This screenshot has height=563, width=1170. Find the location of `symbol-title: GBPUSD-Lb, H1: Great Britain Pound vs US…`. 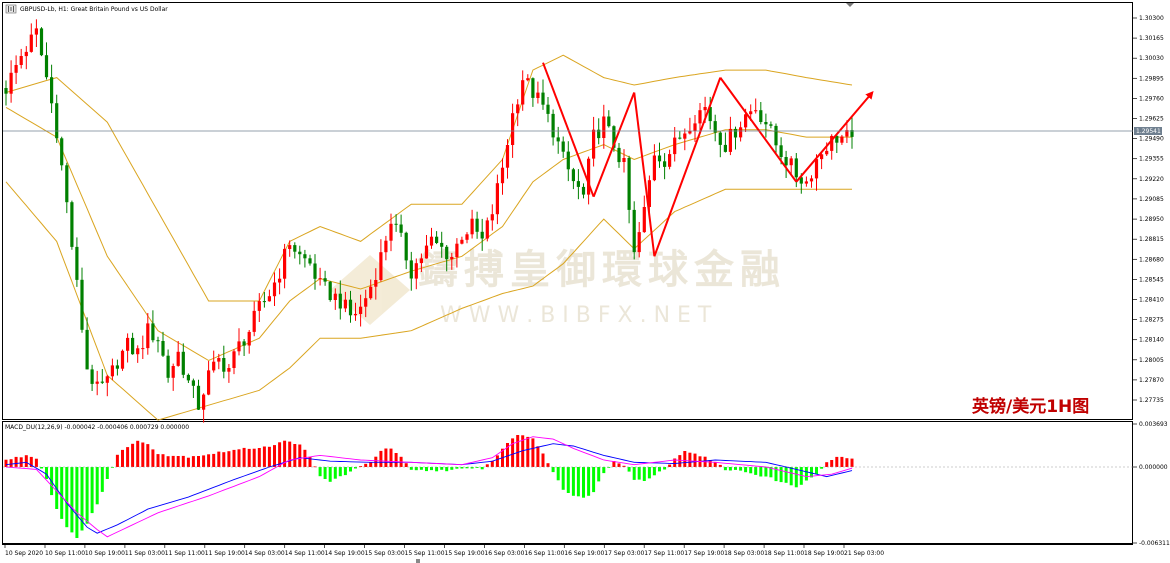

symbol-title: GBPUSD-Lb, H1: Great Britain Pound vs US… is located at coordinates (94, 9).